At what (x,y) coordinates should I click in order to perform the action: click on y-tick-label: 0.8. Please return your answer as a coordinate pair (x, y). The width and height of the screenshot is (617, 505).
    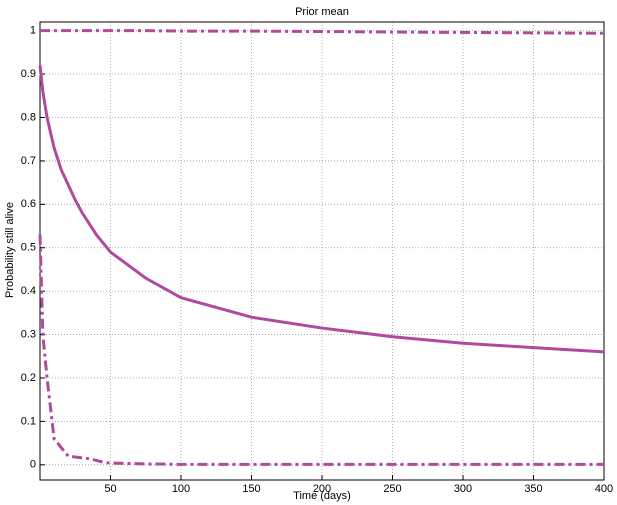
    Looking at the image, I should click on (28, 117).